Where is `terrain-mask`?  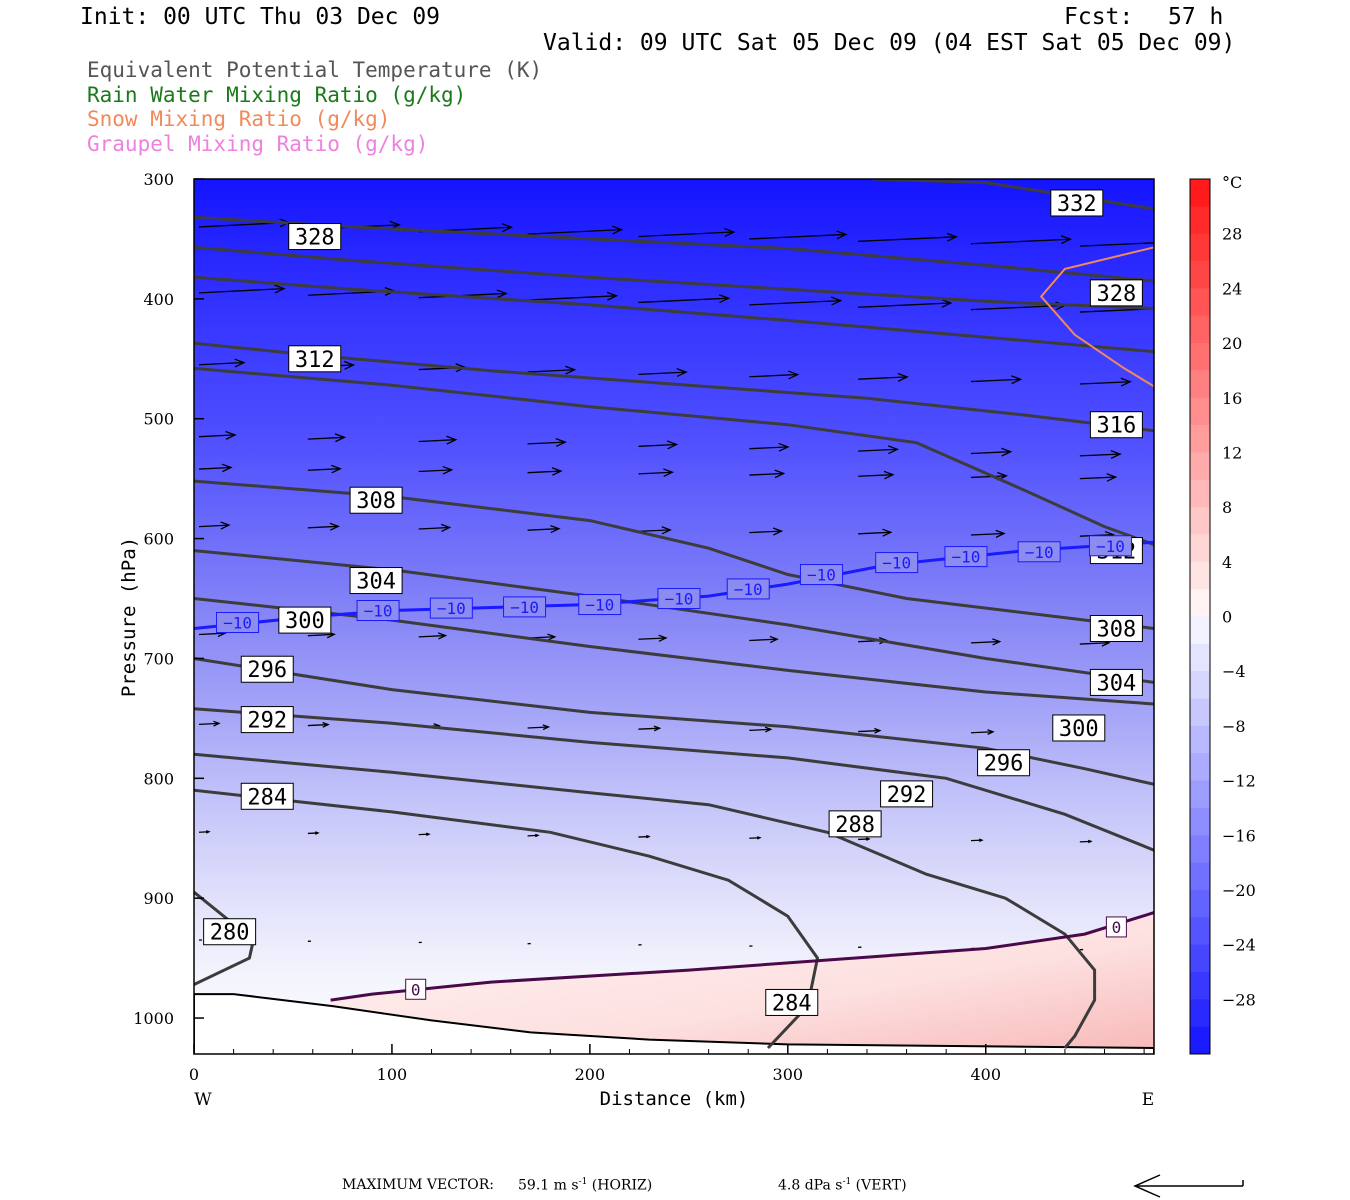 terrain-mask is located at coordinates (674, 1023).